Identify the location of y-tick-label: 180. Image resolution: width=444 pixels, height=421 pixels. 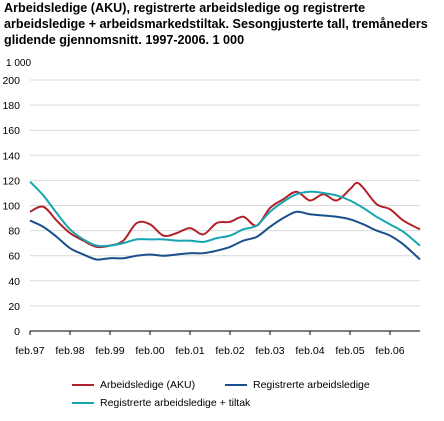
(11, 106).